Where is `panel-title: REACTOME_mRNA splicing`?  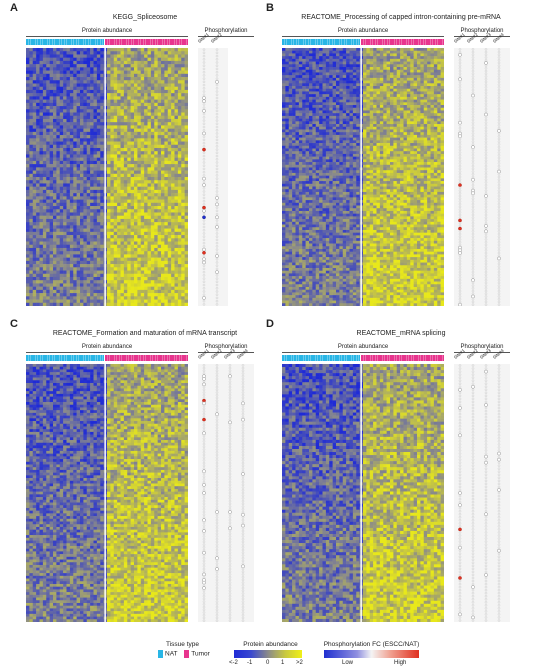
panel-title: REACTOME_mRNA splicing is located at coordinates (401, 333).